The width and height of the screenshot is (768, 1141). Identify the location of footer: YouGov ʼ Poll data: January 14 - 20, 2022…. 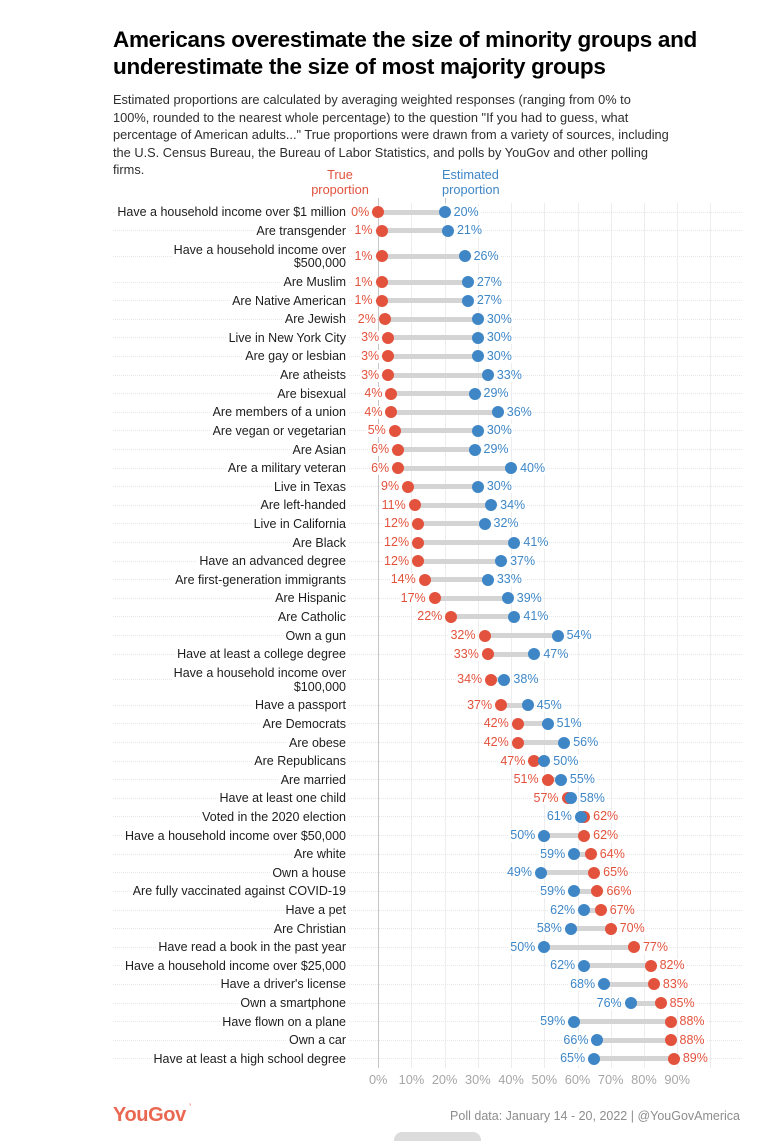
(426, 1115).